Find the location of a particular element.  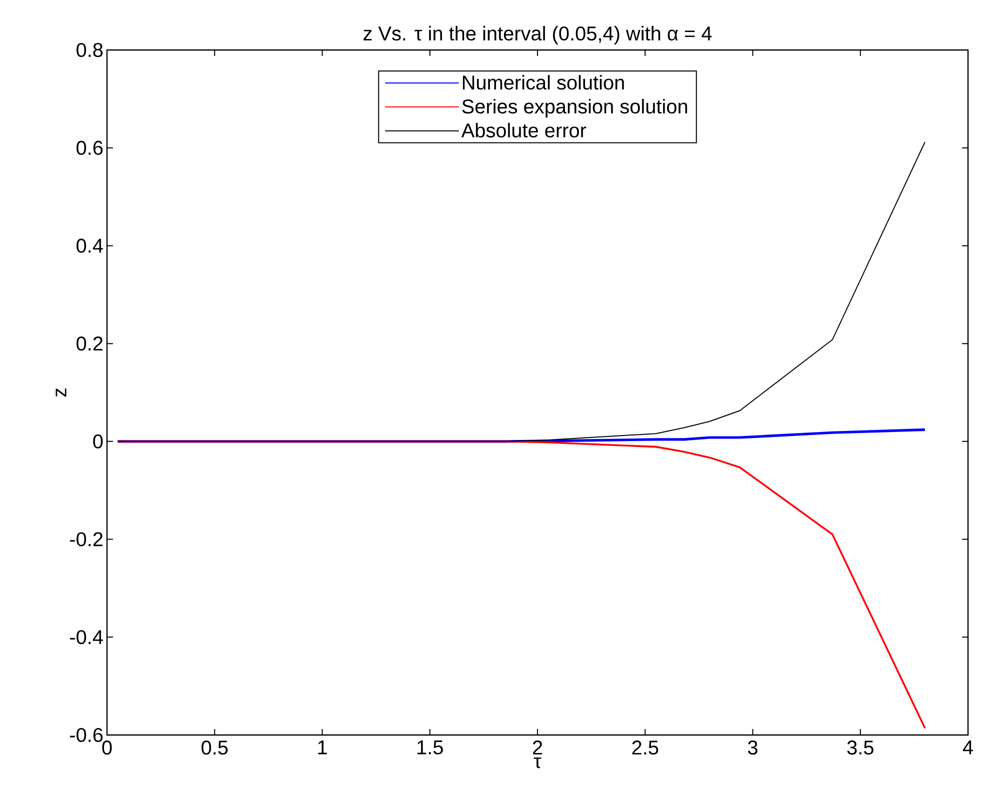

y-tick-label: 0.8 is located at coordinates (89, 50).